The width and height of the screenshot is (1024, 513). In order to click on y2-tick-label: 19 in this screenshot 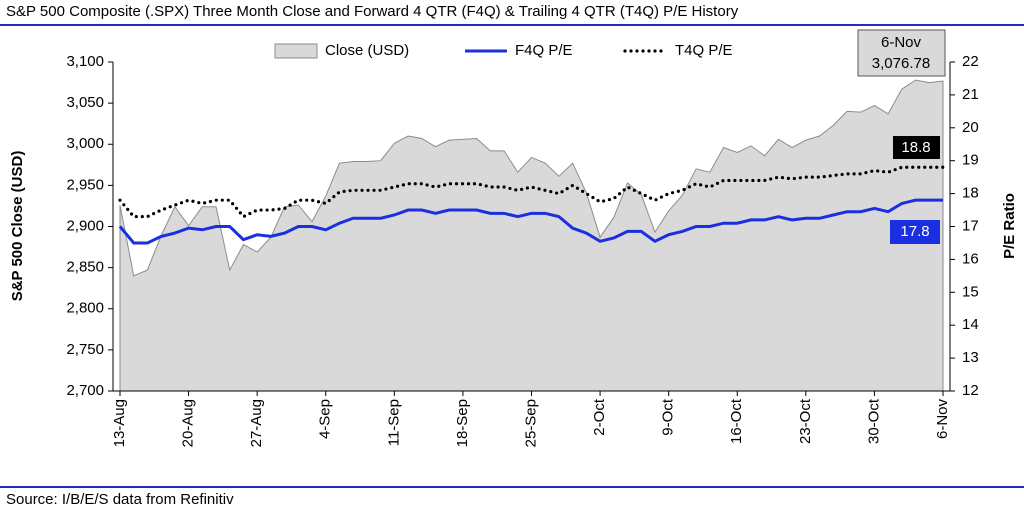, I will do `click(970, 160)`.